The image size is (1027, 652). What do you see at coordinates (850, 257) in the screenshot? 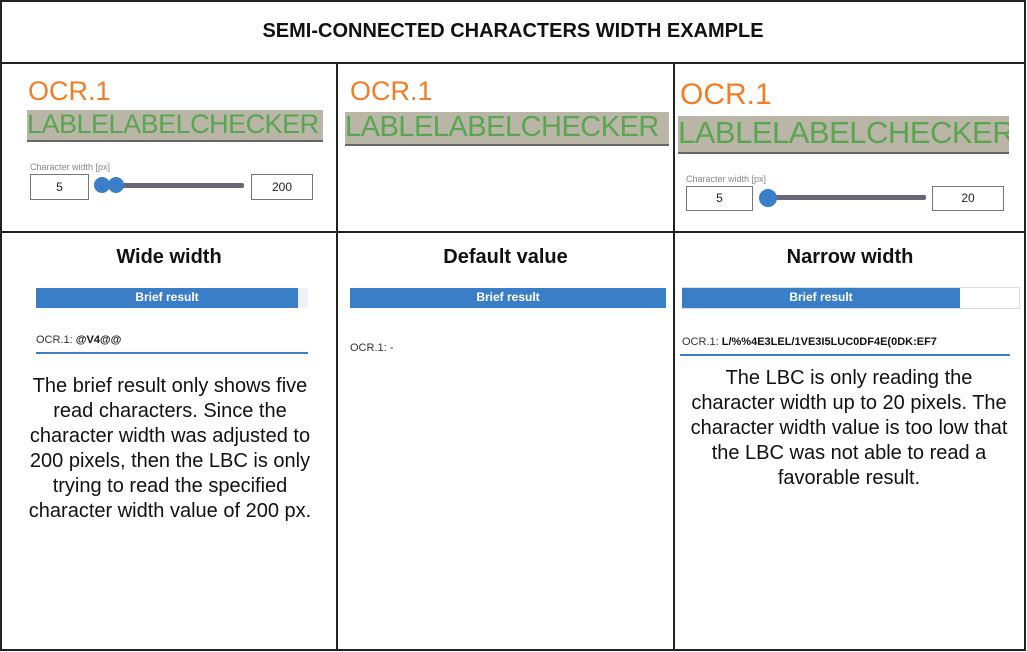
I see `column-heading: Narrow width` at bounding box center [850, 257].